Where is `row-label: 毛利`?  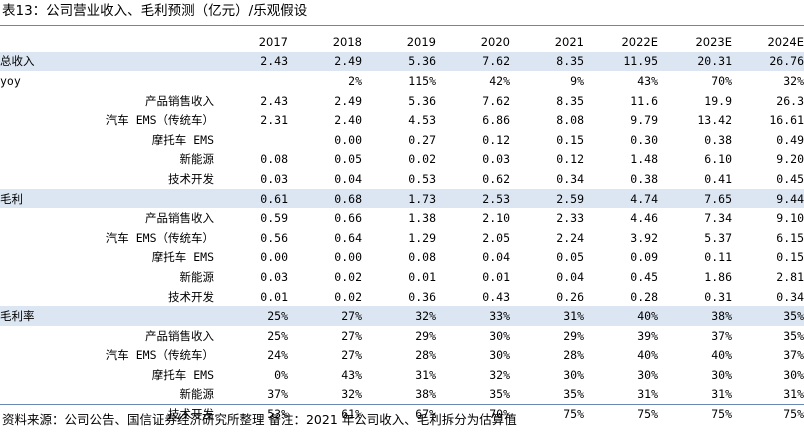 row-label: 毛利 is located at coordinates (107, 198).